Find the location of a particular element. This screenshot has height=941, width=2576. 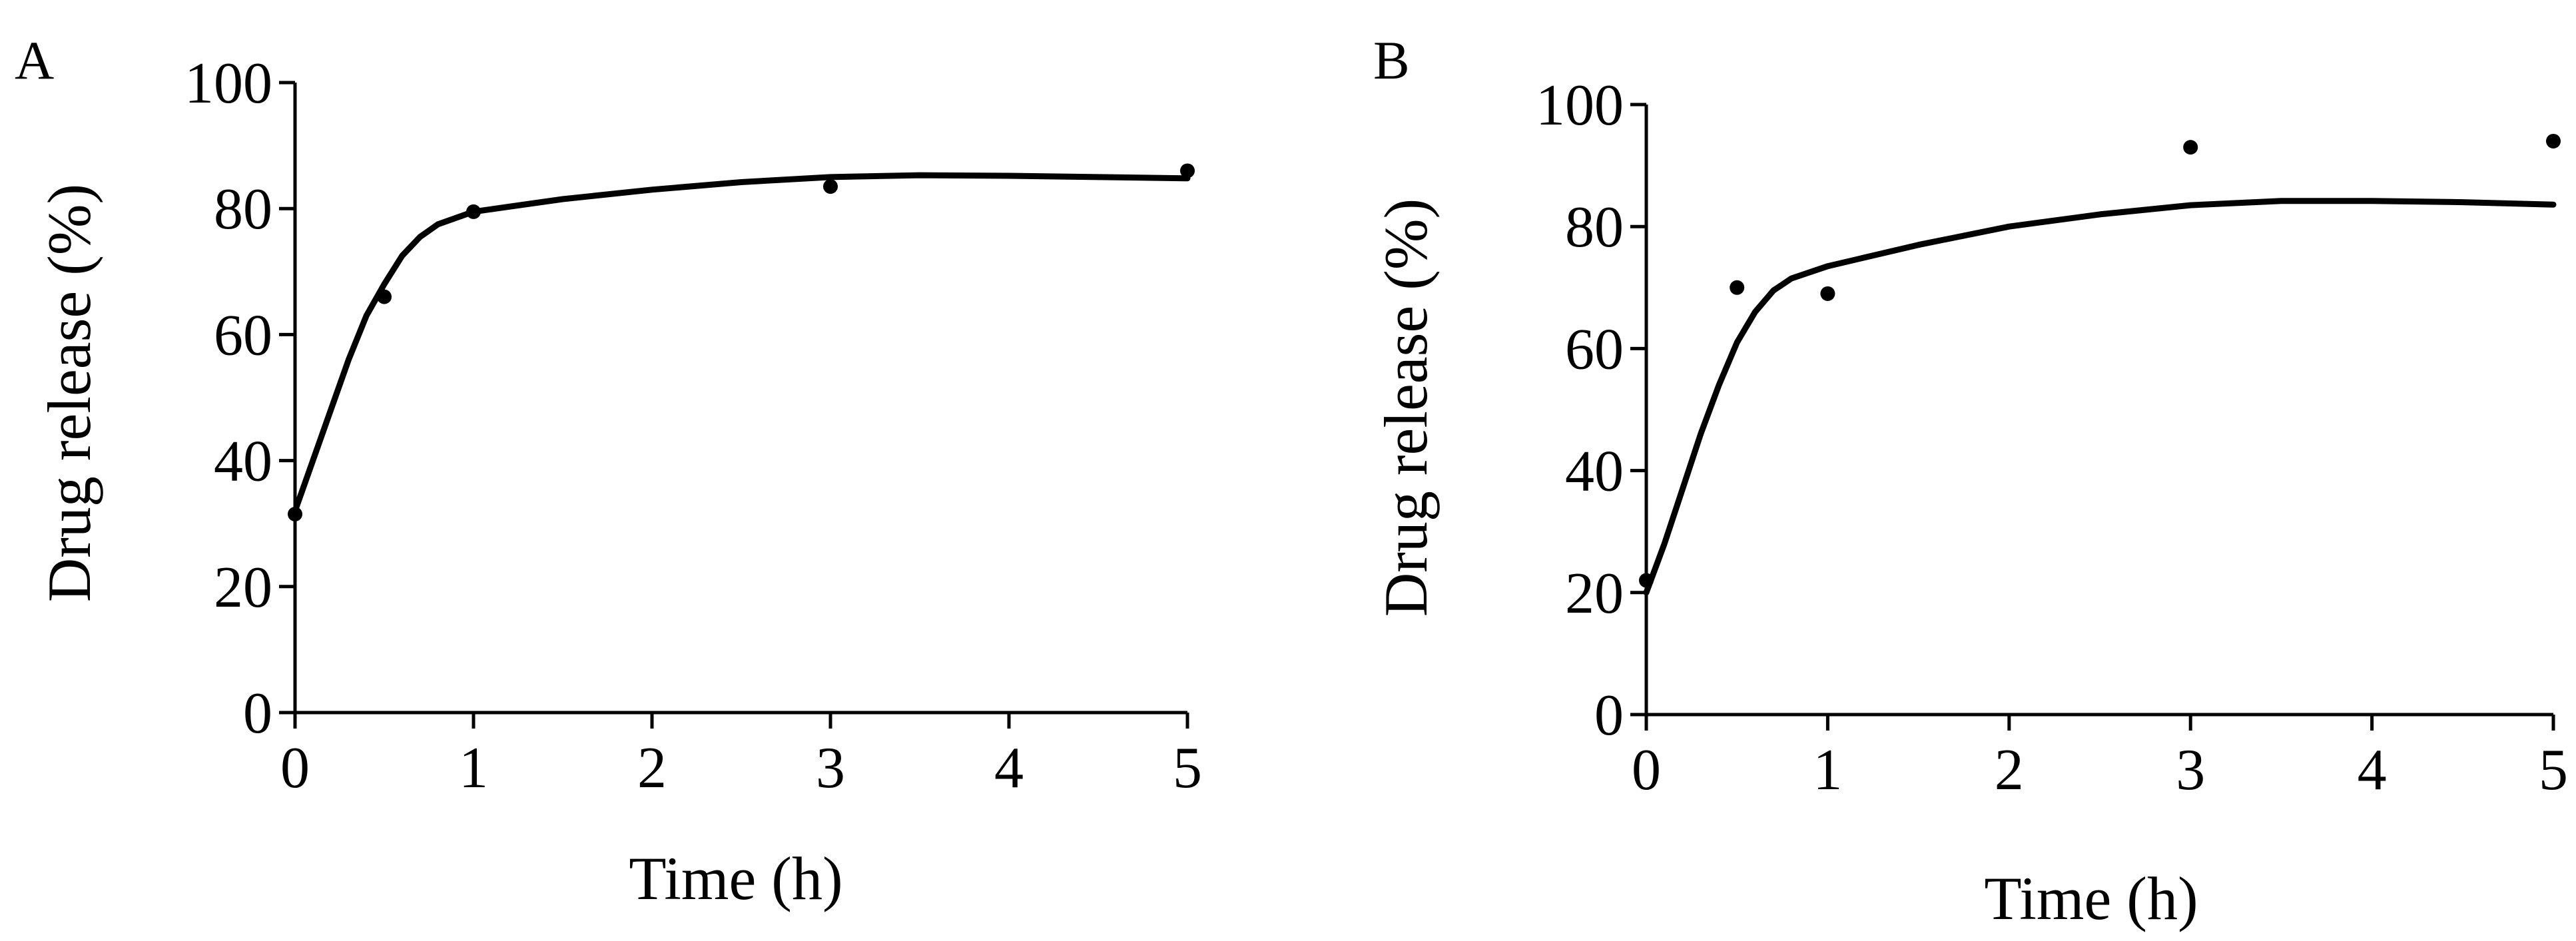

x-axis-title-b: Time (h) is located at coordinates (2091, 898).